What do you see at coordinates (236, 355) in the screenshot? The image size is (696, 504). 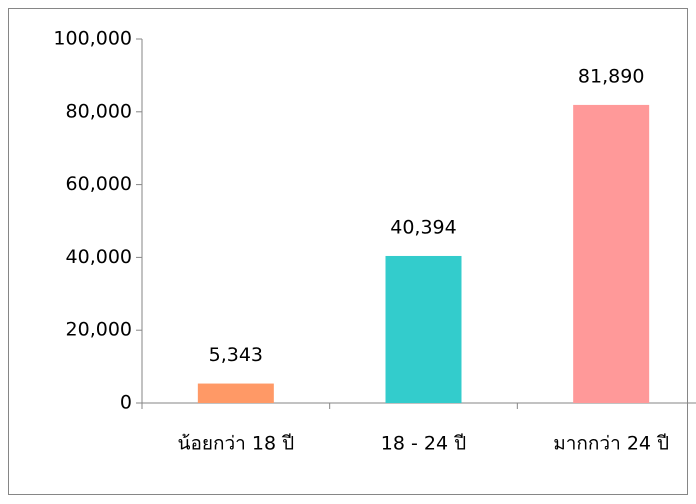 I see `data-label: 5,343` at bounding box center [236, 355].